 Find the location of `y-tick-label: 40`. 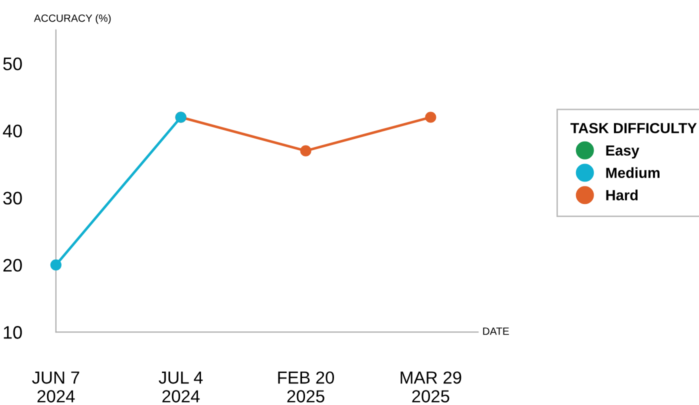

y-tick-label: 40 is located at coordinates (12, 131).